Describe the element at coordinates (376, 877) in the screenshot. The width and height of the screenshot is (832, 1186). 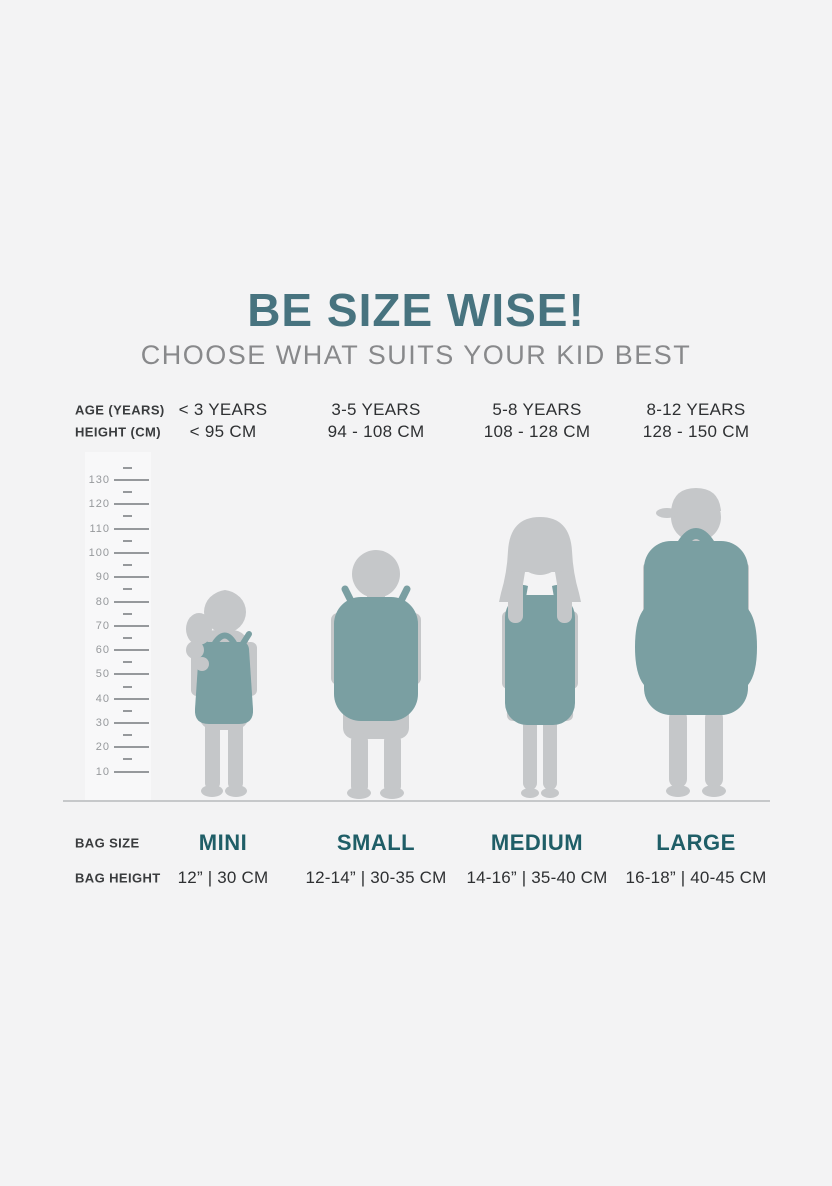
I see `bag-height-value: 12-14” | 30-35 CM` at that location.